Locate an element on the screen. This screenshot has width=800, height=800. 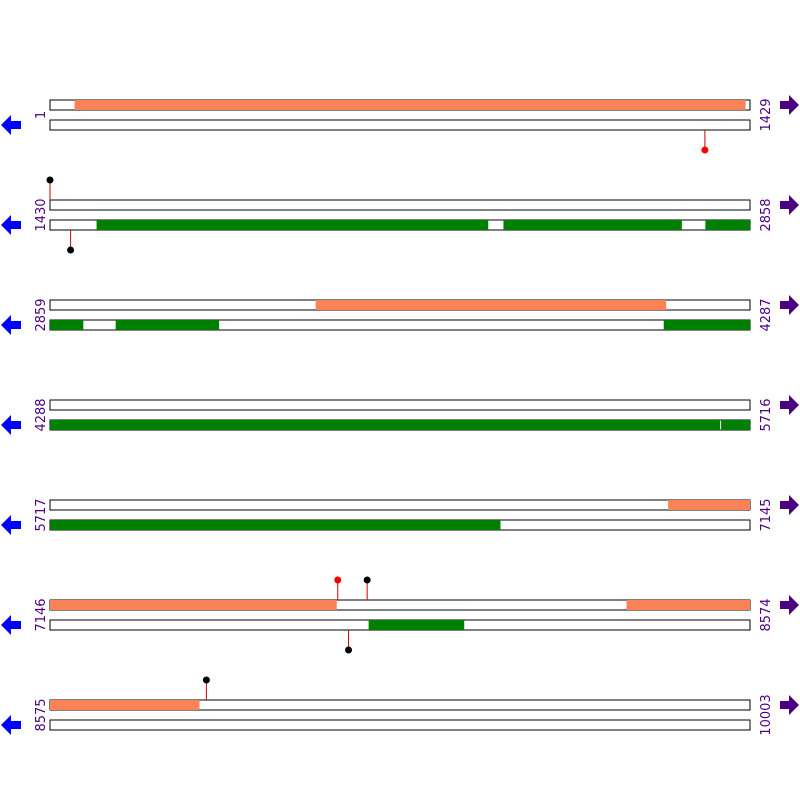
row-start-label: 1 is located at coordinates (41, 115).